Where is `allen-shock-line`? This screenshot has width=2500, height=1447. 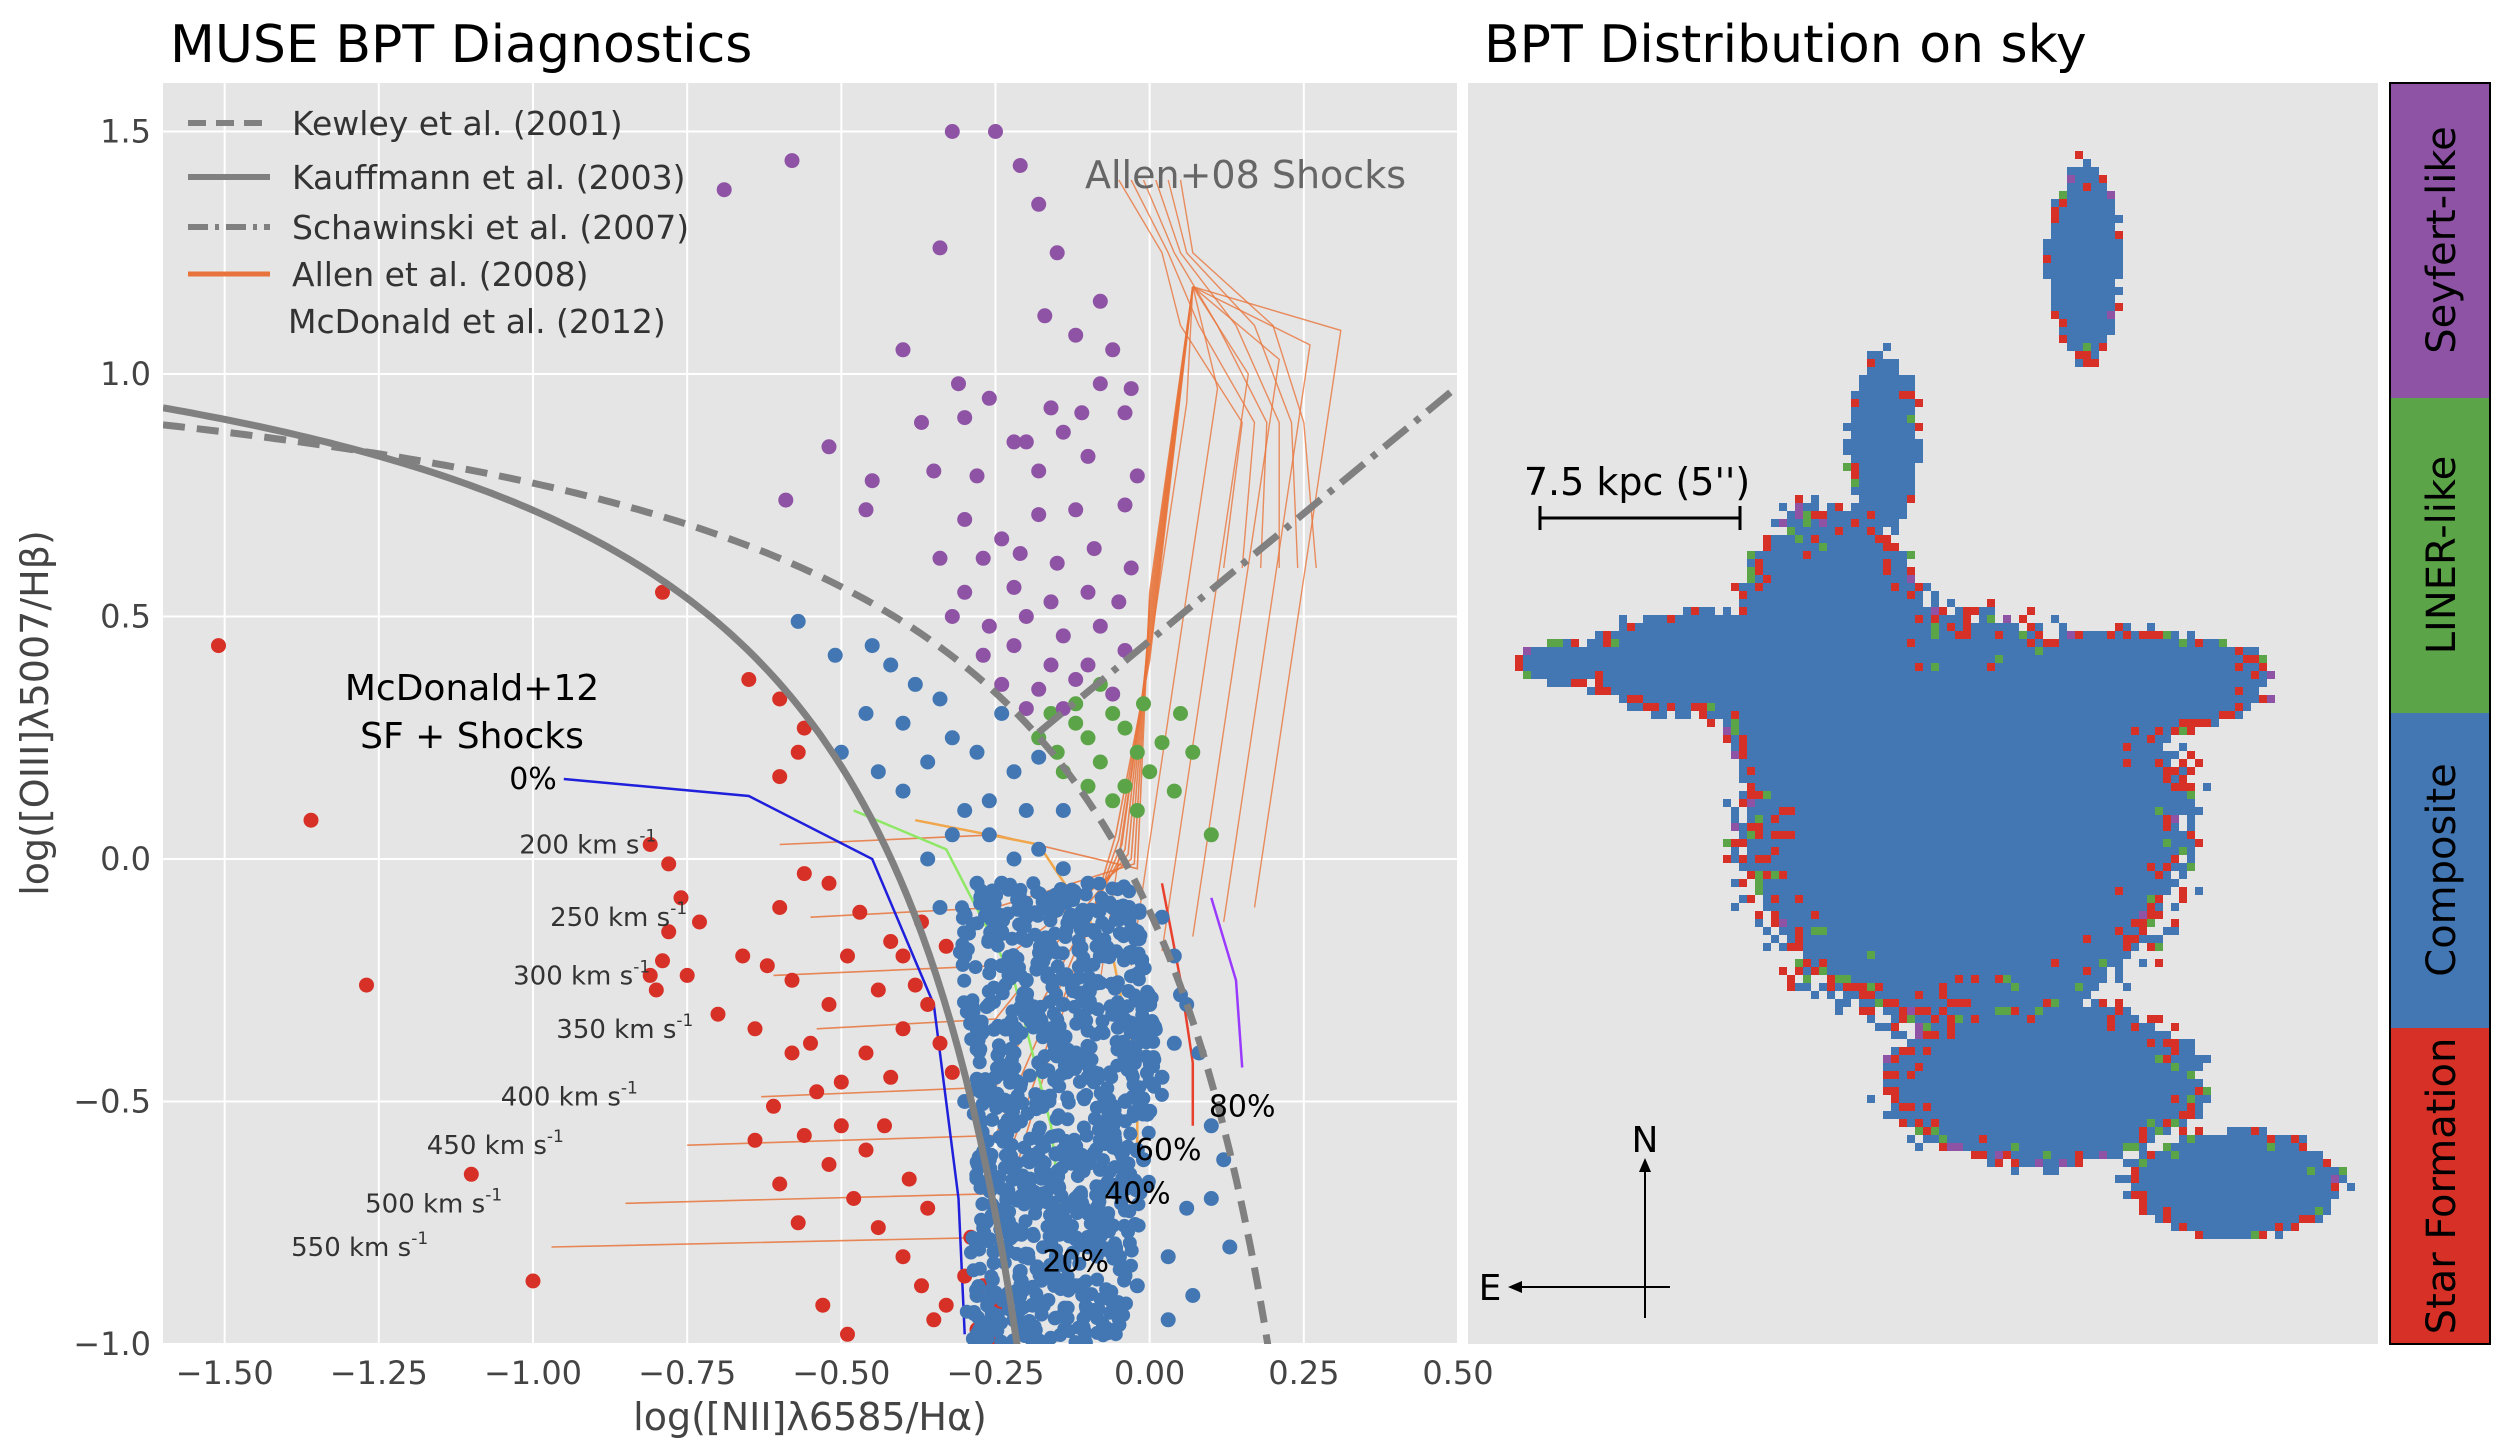
allen-shock-line is located at coordinates (1180, 374).